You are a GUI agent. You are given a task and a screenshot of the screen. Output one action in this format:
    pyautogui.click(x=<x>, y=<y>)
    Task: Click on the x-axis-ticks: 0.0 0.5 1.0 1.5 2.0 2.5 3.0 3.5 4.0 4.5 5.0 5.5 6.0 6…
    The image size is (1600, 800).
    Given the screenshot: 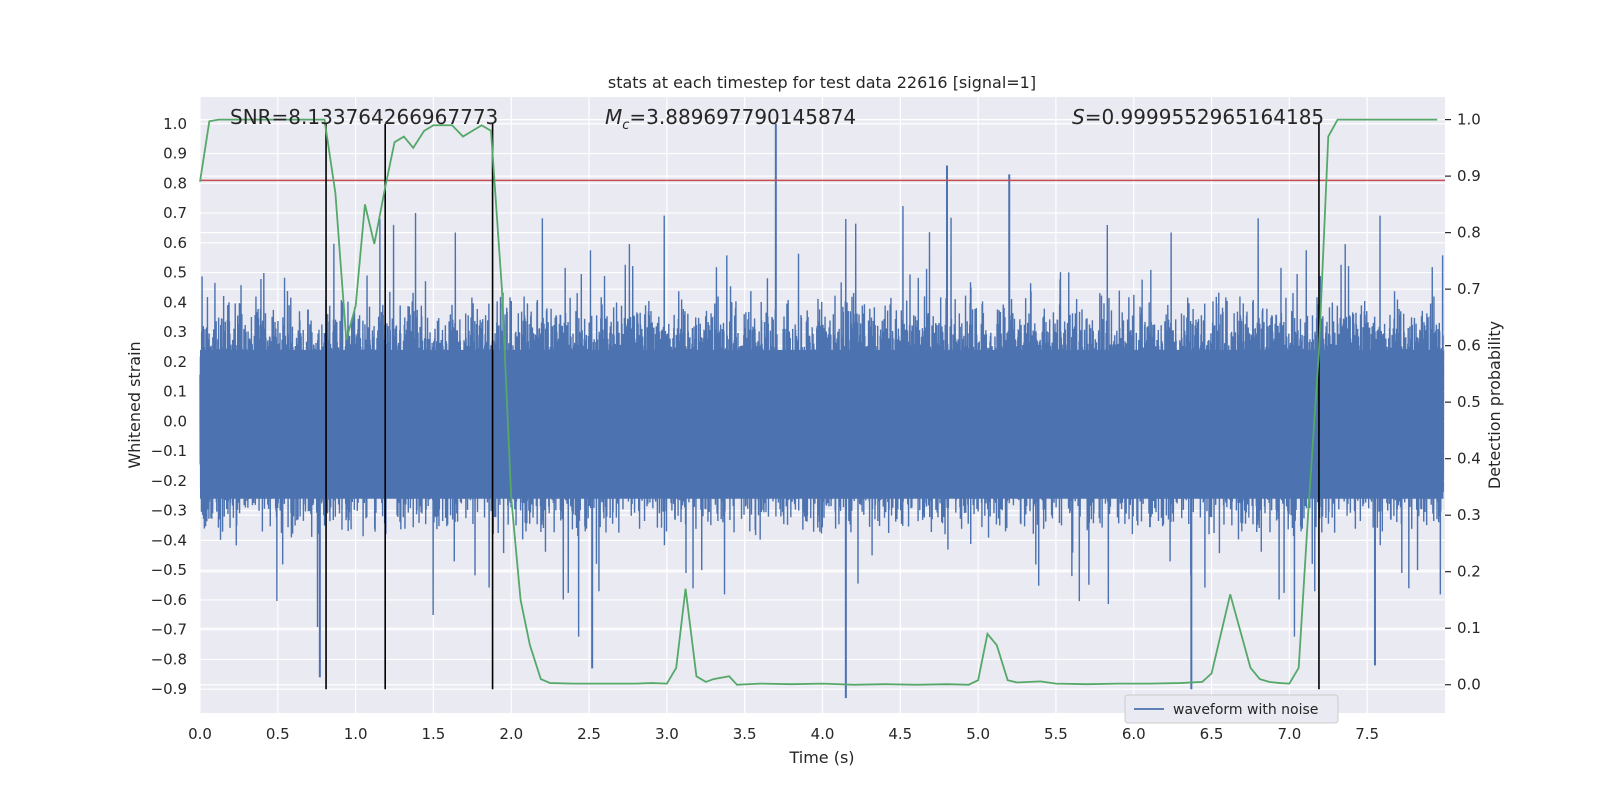 What is the action you would take?
    pyautogui.click(x=783, y=734)
    